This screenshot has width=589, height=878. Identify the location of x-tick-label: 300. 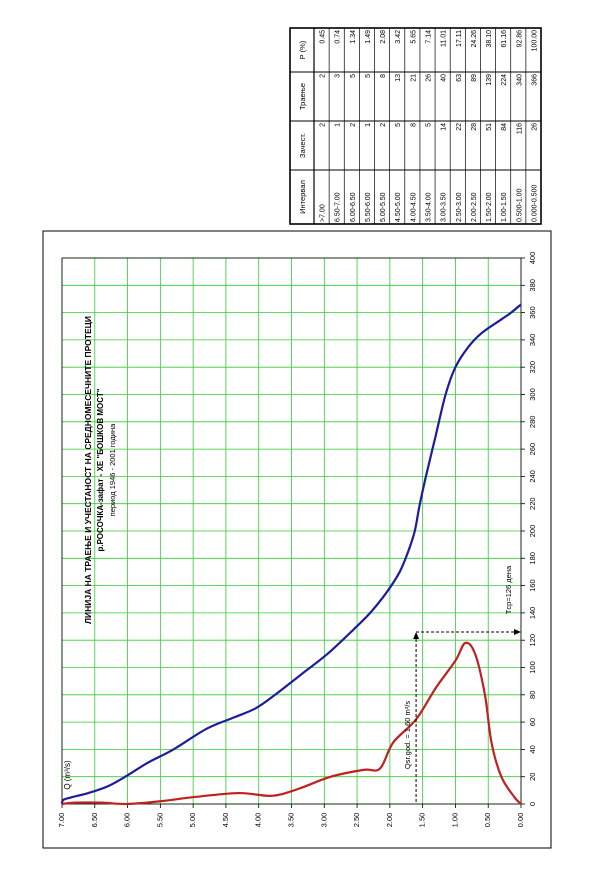
(532, 394).